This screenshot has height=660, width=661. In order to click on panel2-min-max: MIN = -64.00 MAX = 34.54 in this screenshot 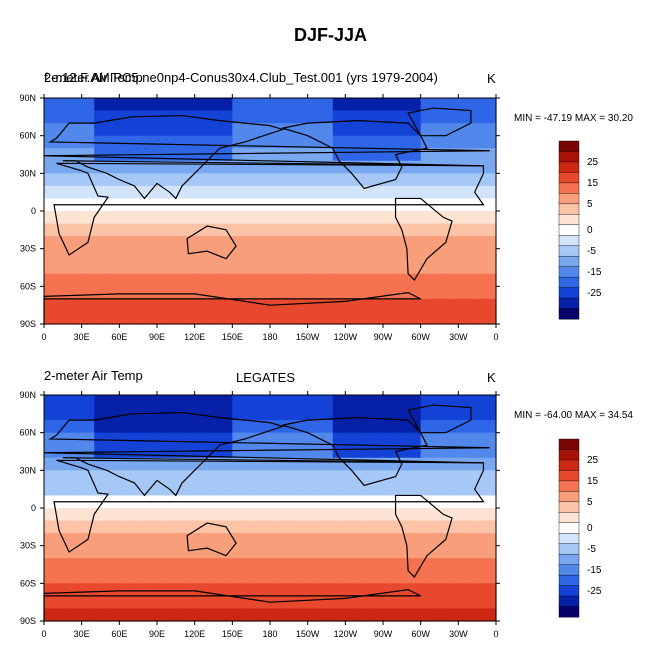, I will do `click(573, 415)`.